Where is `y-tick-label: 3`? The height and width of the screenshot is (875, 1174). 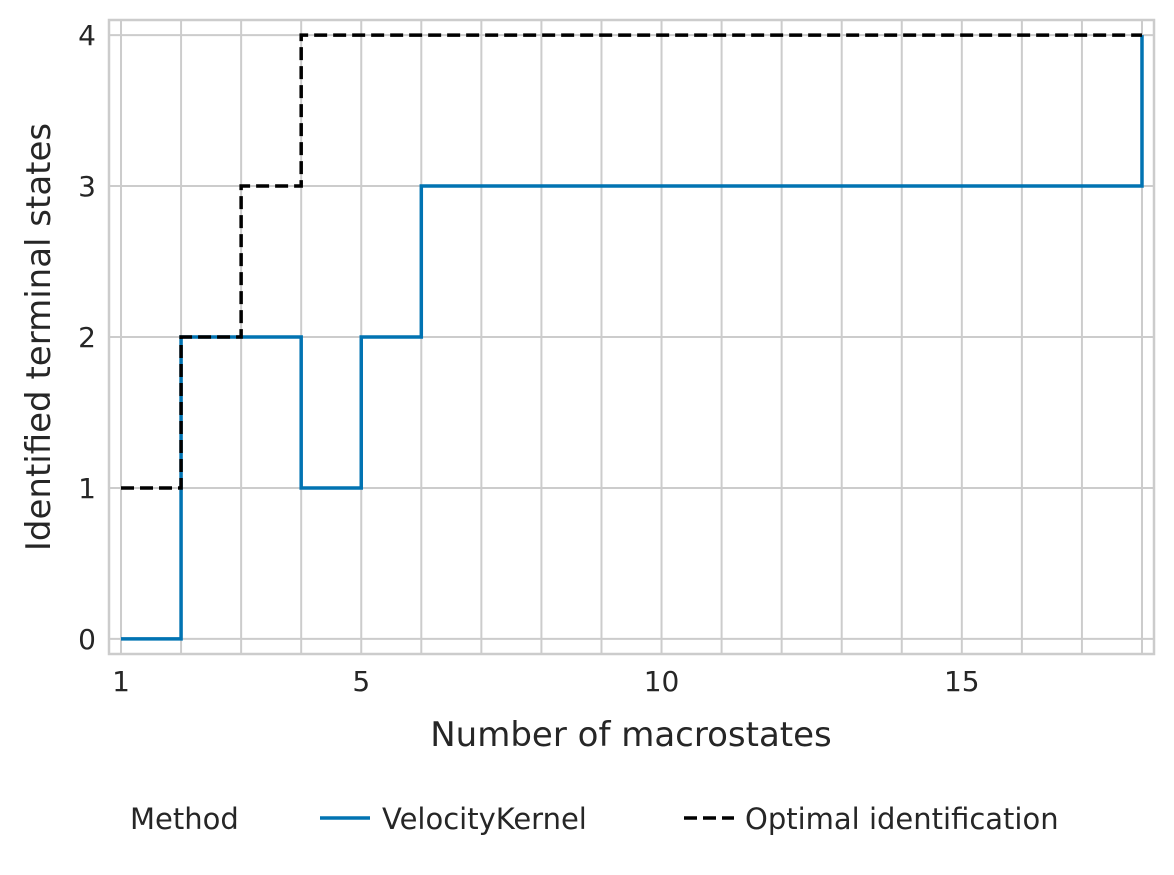
y-tick-label: 3 is located at coordinates (87, 186).